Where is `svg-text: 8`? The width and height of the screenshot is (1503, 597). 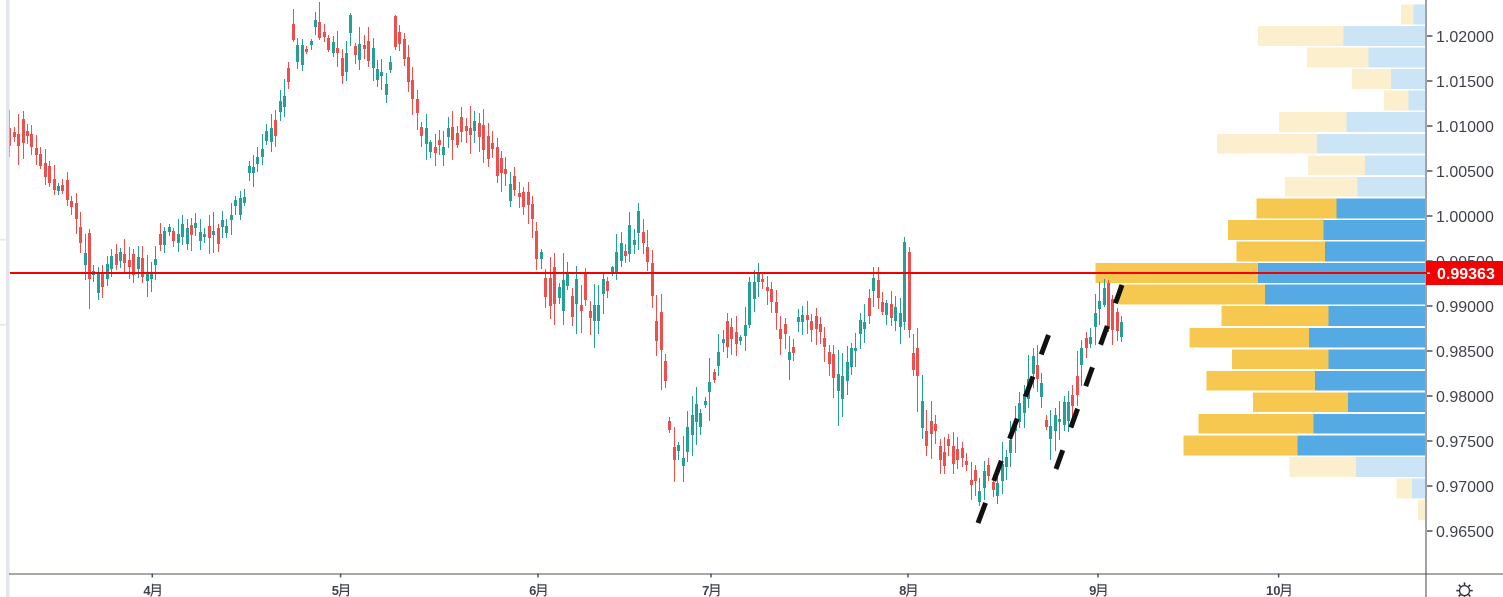
svg-text: 8 is located at coordinates (902, 590).